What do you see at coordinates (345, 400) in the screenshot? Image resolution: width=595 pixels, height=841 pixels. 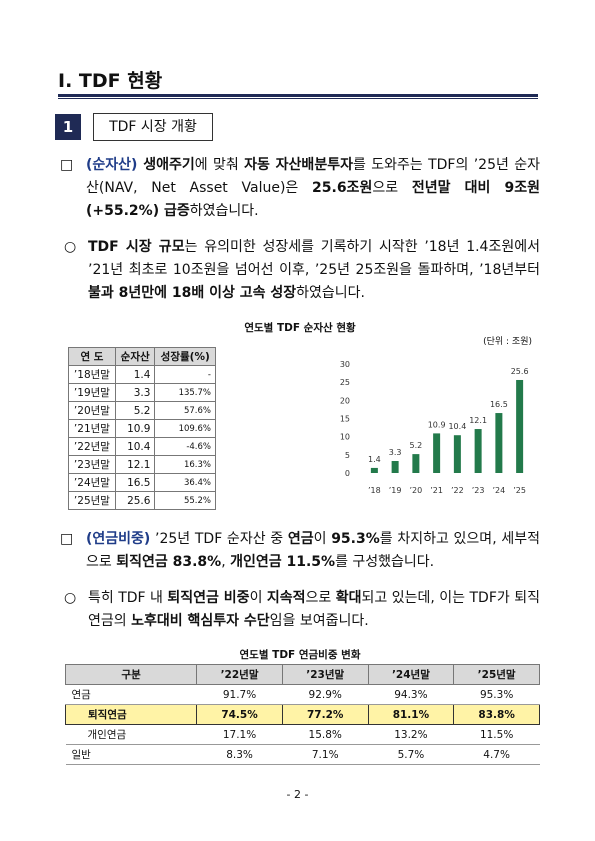 I see `y-tick-label: 20` at bounding box center [345, 400].